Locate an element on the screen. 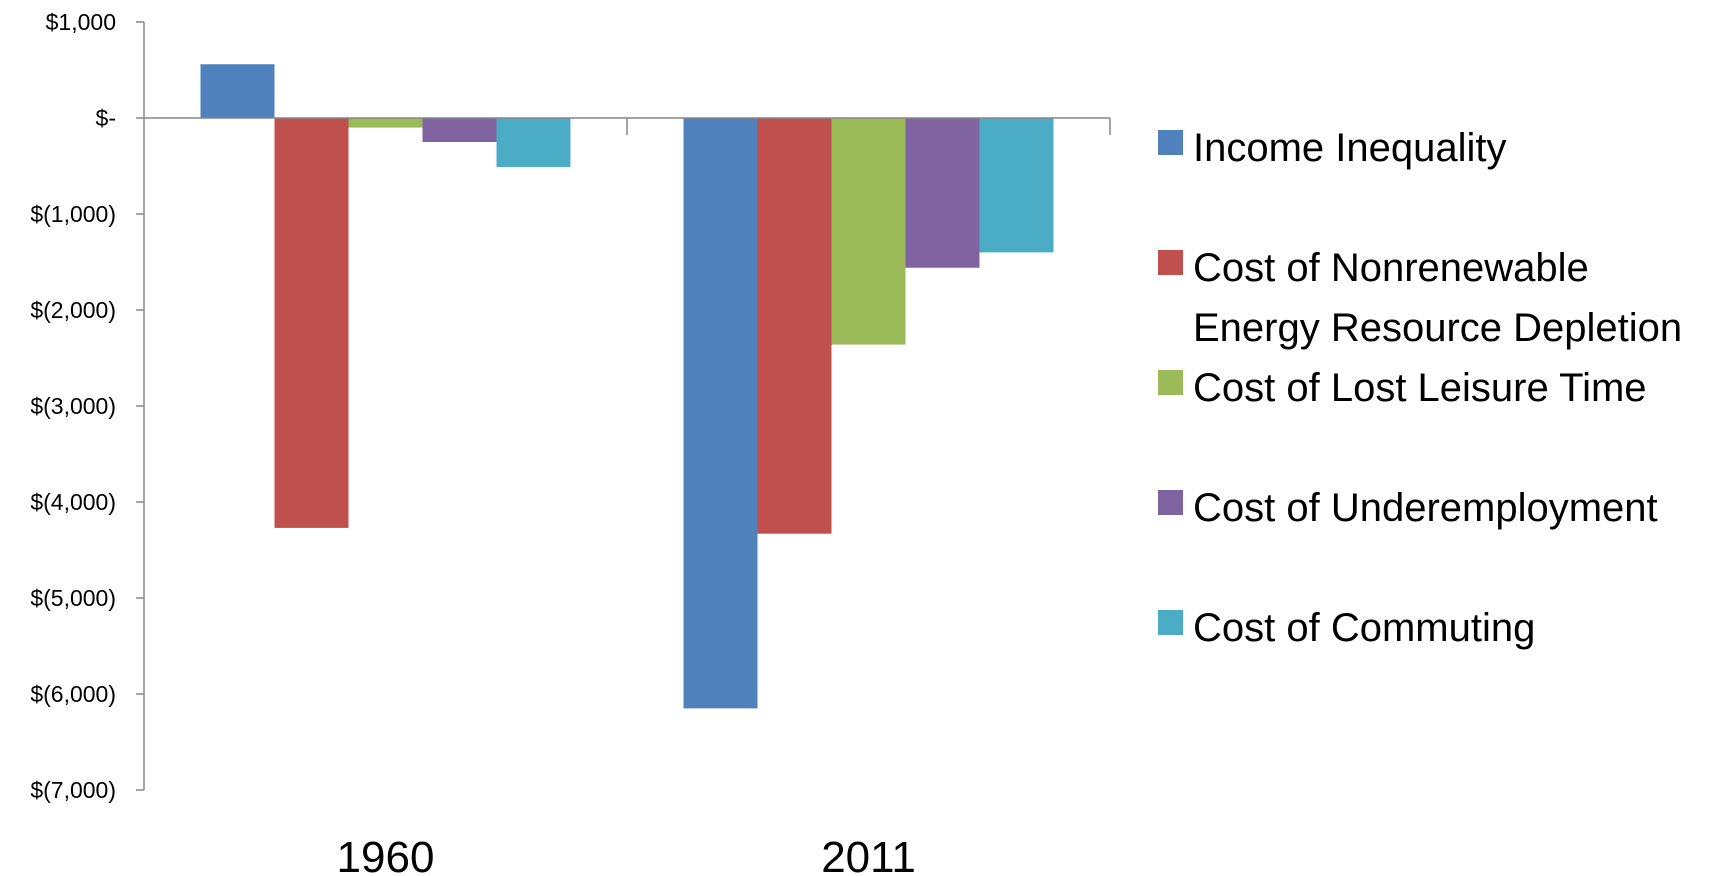 This screenshot has height=876, width=1735. legend-label: Cost of Lost Leisure Time is located at coordinates (1420, 388).